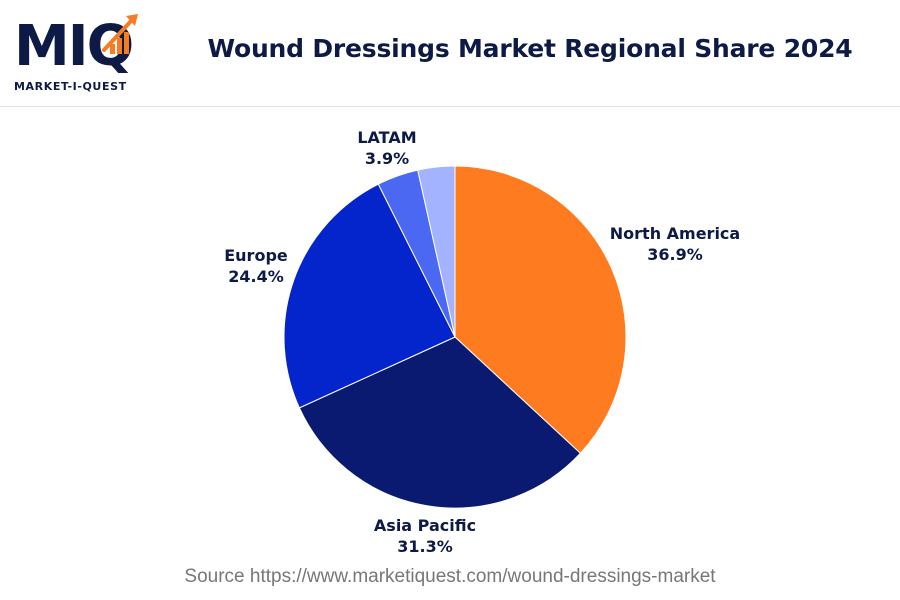  I want to click on pie-slice-europe, so click(369, 296).